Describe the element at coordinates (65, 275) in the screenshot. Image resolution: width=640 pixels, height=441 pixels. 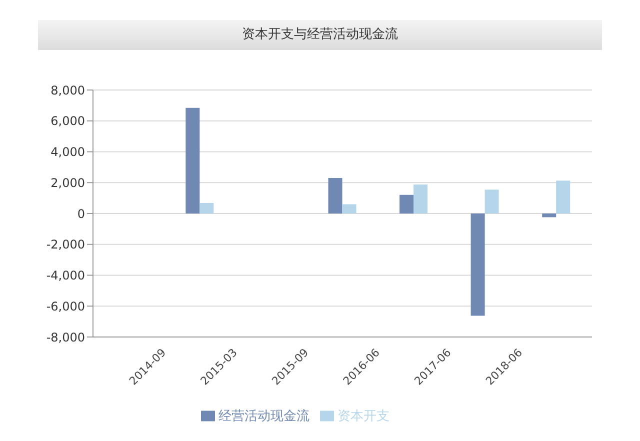
I see `y-tick-label: -4,000` at that location.